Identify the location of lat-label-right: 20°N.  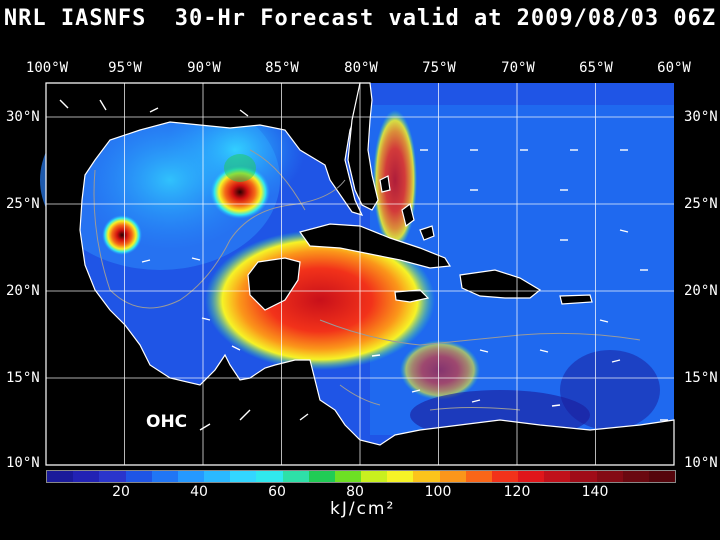
(701, 291).